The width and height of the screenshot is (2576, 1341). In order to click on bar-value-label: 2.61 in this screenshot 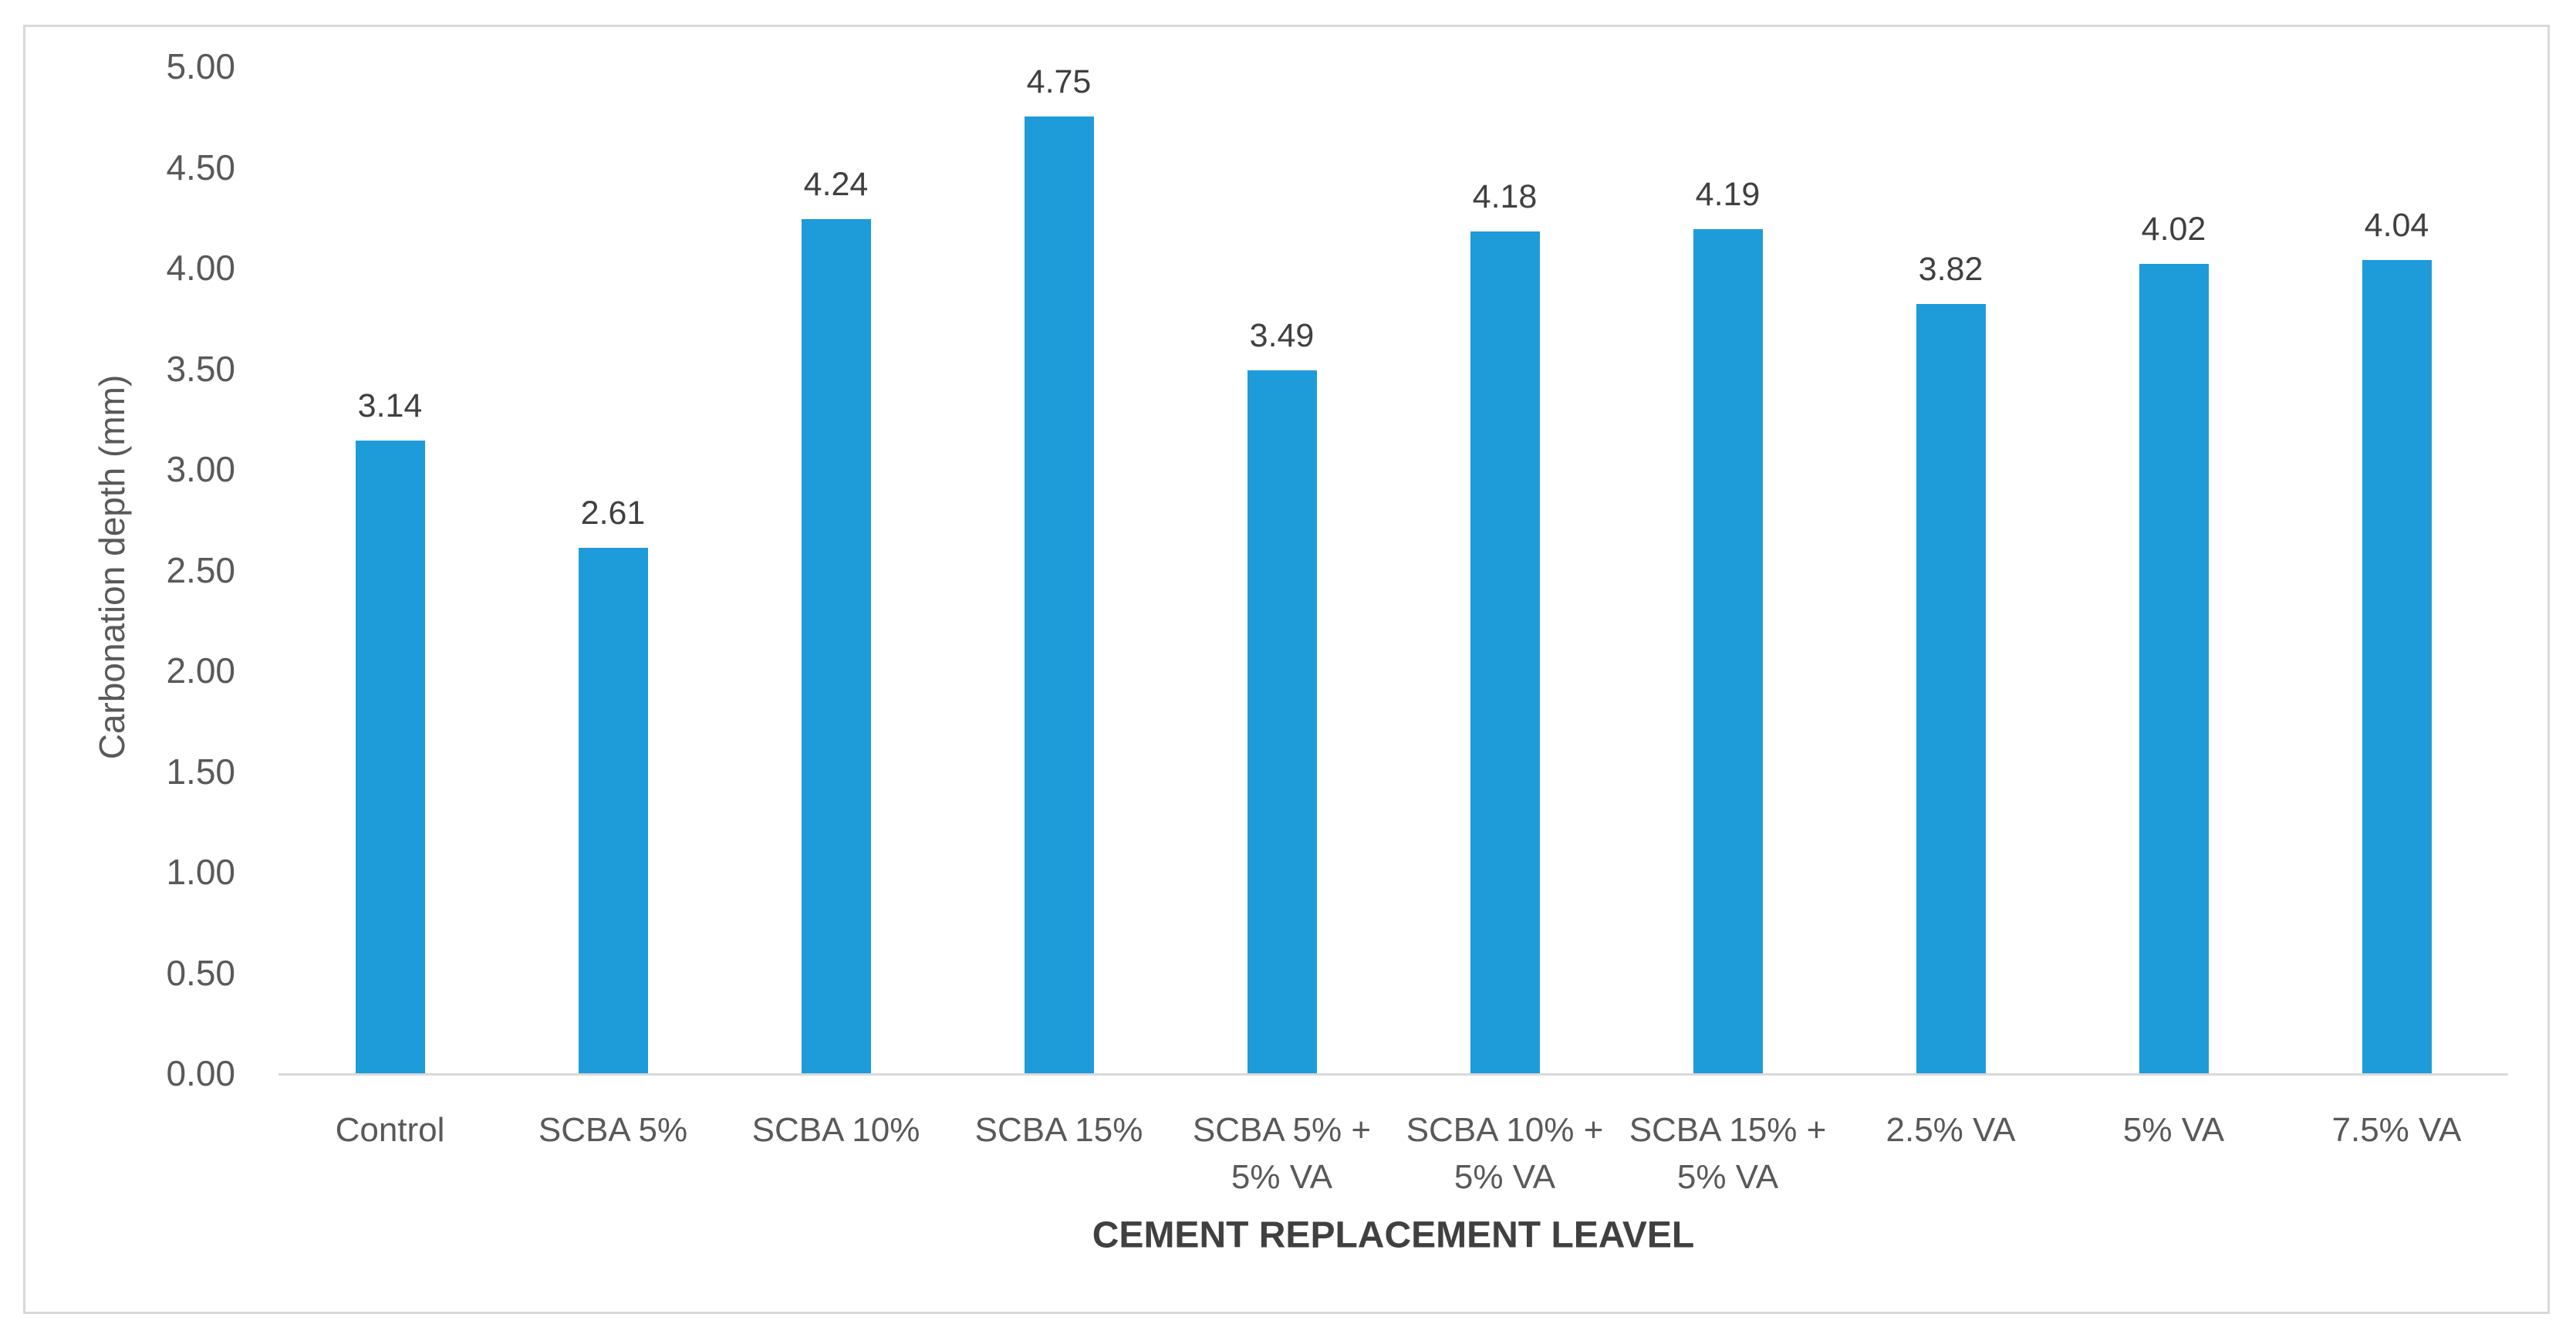, I will do `click(613, 513)`.